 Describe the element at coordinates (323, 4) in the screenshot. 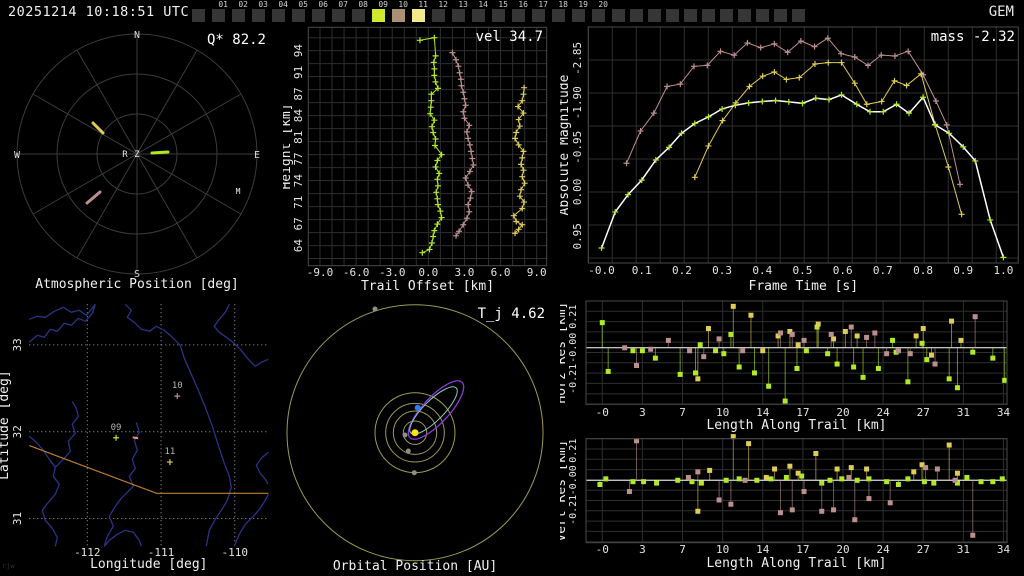

I see `station-number: 06` at that location.